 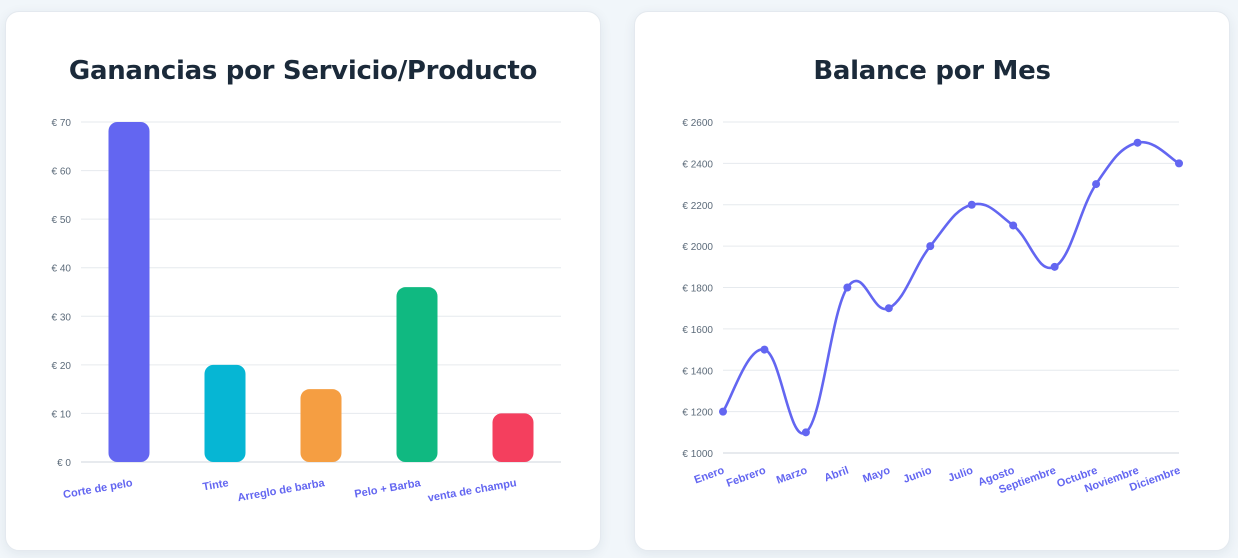 I want to click on line-chart-title: Balance por Mes, so click(x=932, y=71).